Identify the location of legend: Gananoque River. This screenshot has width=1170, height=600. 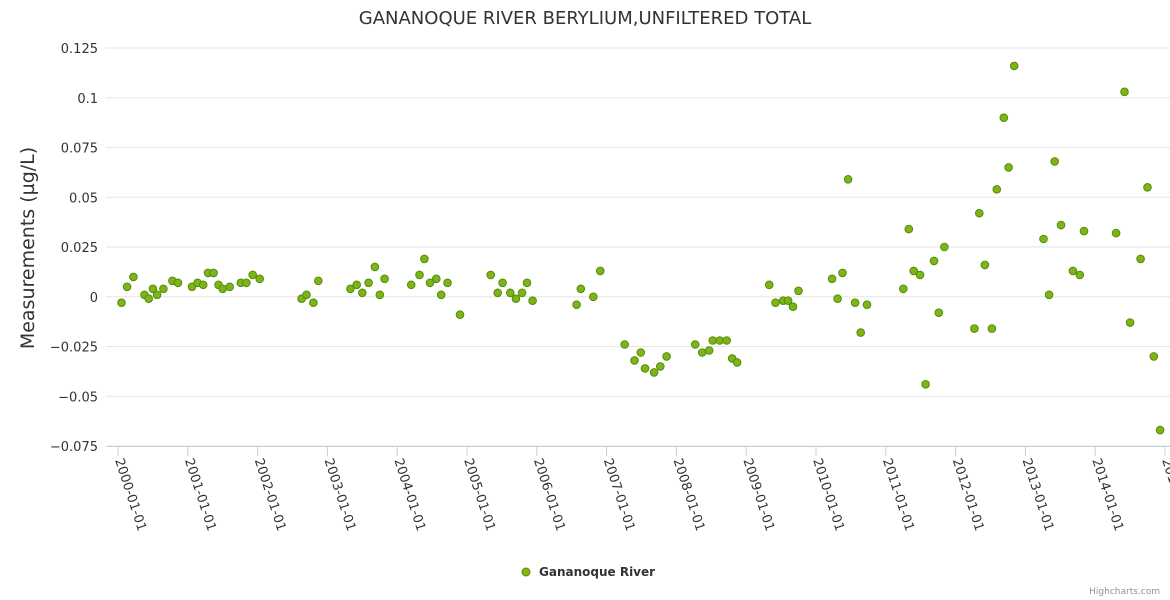
(588, 572).